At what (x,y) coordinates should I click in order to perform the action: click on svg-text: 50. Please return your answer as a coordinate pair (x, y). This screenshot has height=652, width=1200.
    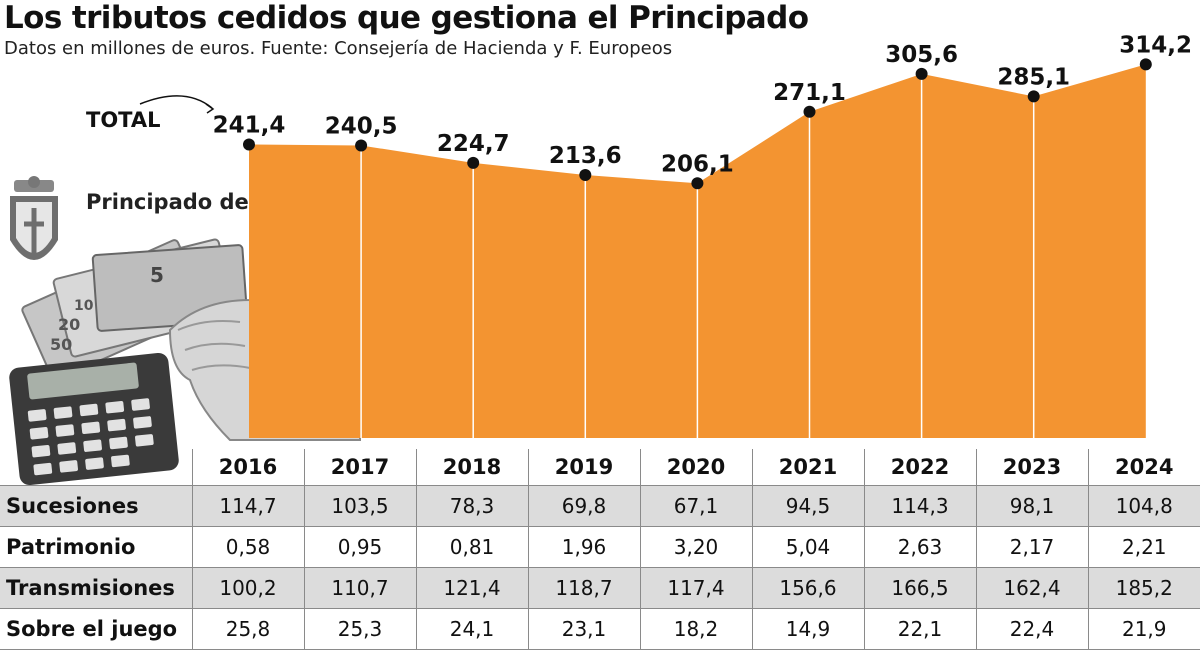
    Looking at the image, I should click on (61, 344).